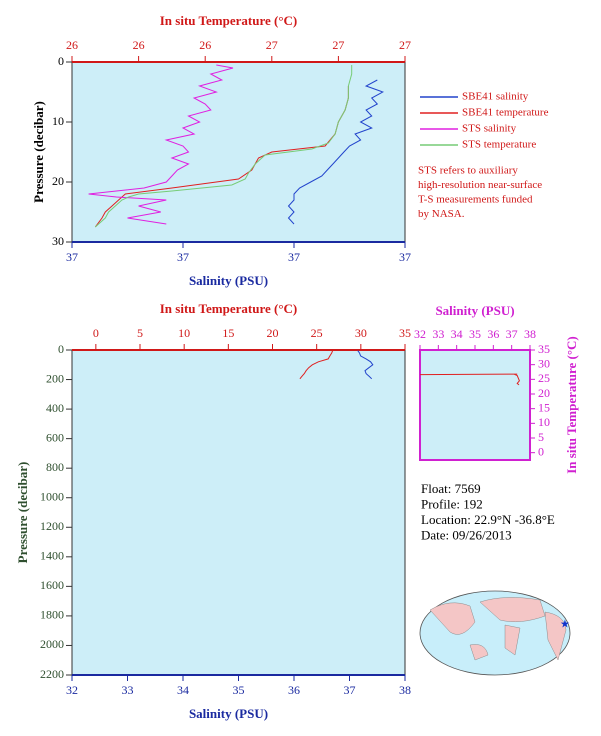 The width and height of the screenshot is (601, 736). What do you see at coordinates (52, 615) in the screenshot?
I see `y-tick-label: 1800` at bounding box center [52, 615].